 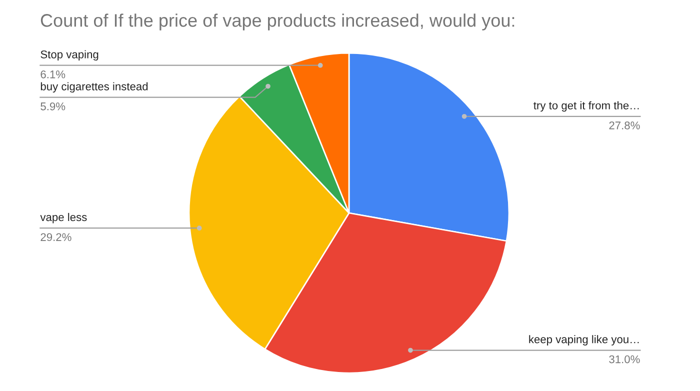 I want to click on data-label: 27.8%, so click(x=624, y=126).